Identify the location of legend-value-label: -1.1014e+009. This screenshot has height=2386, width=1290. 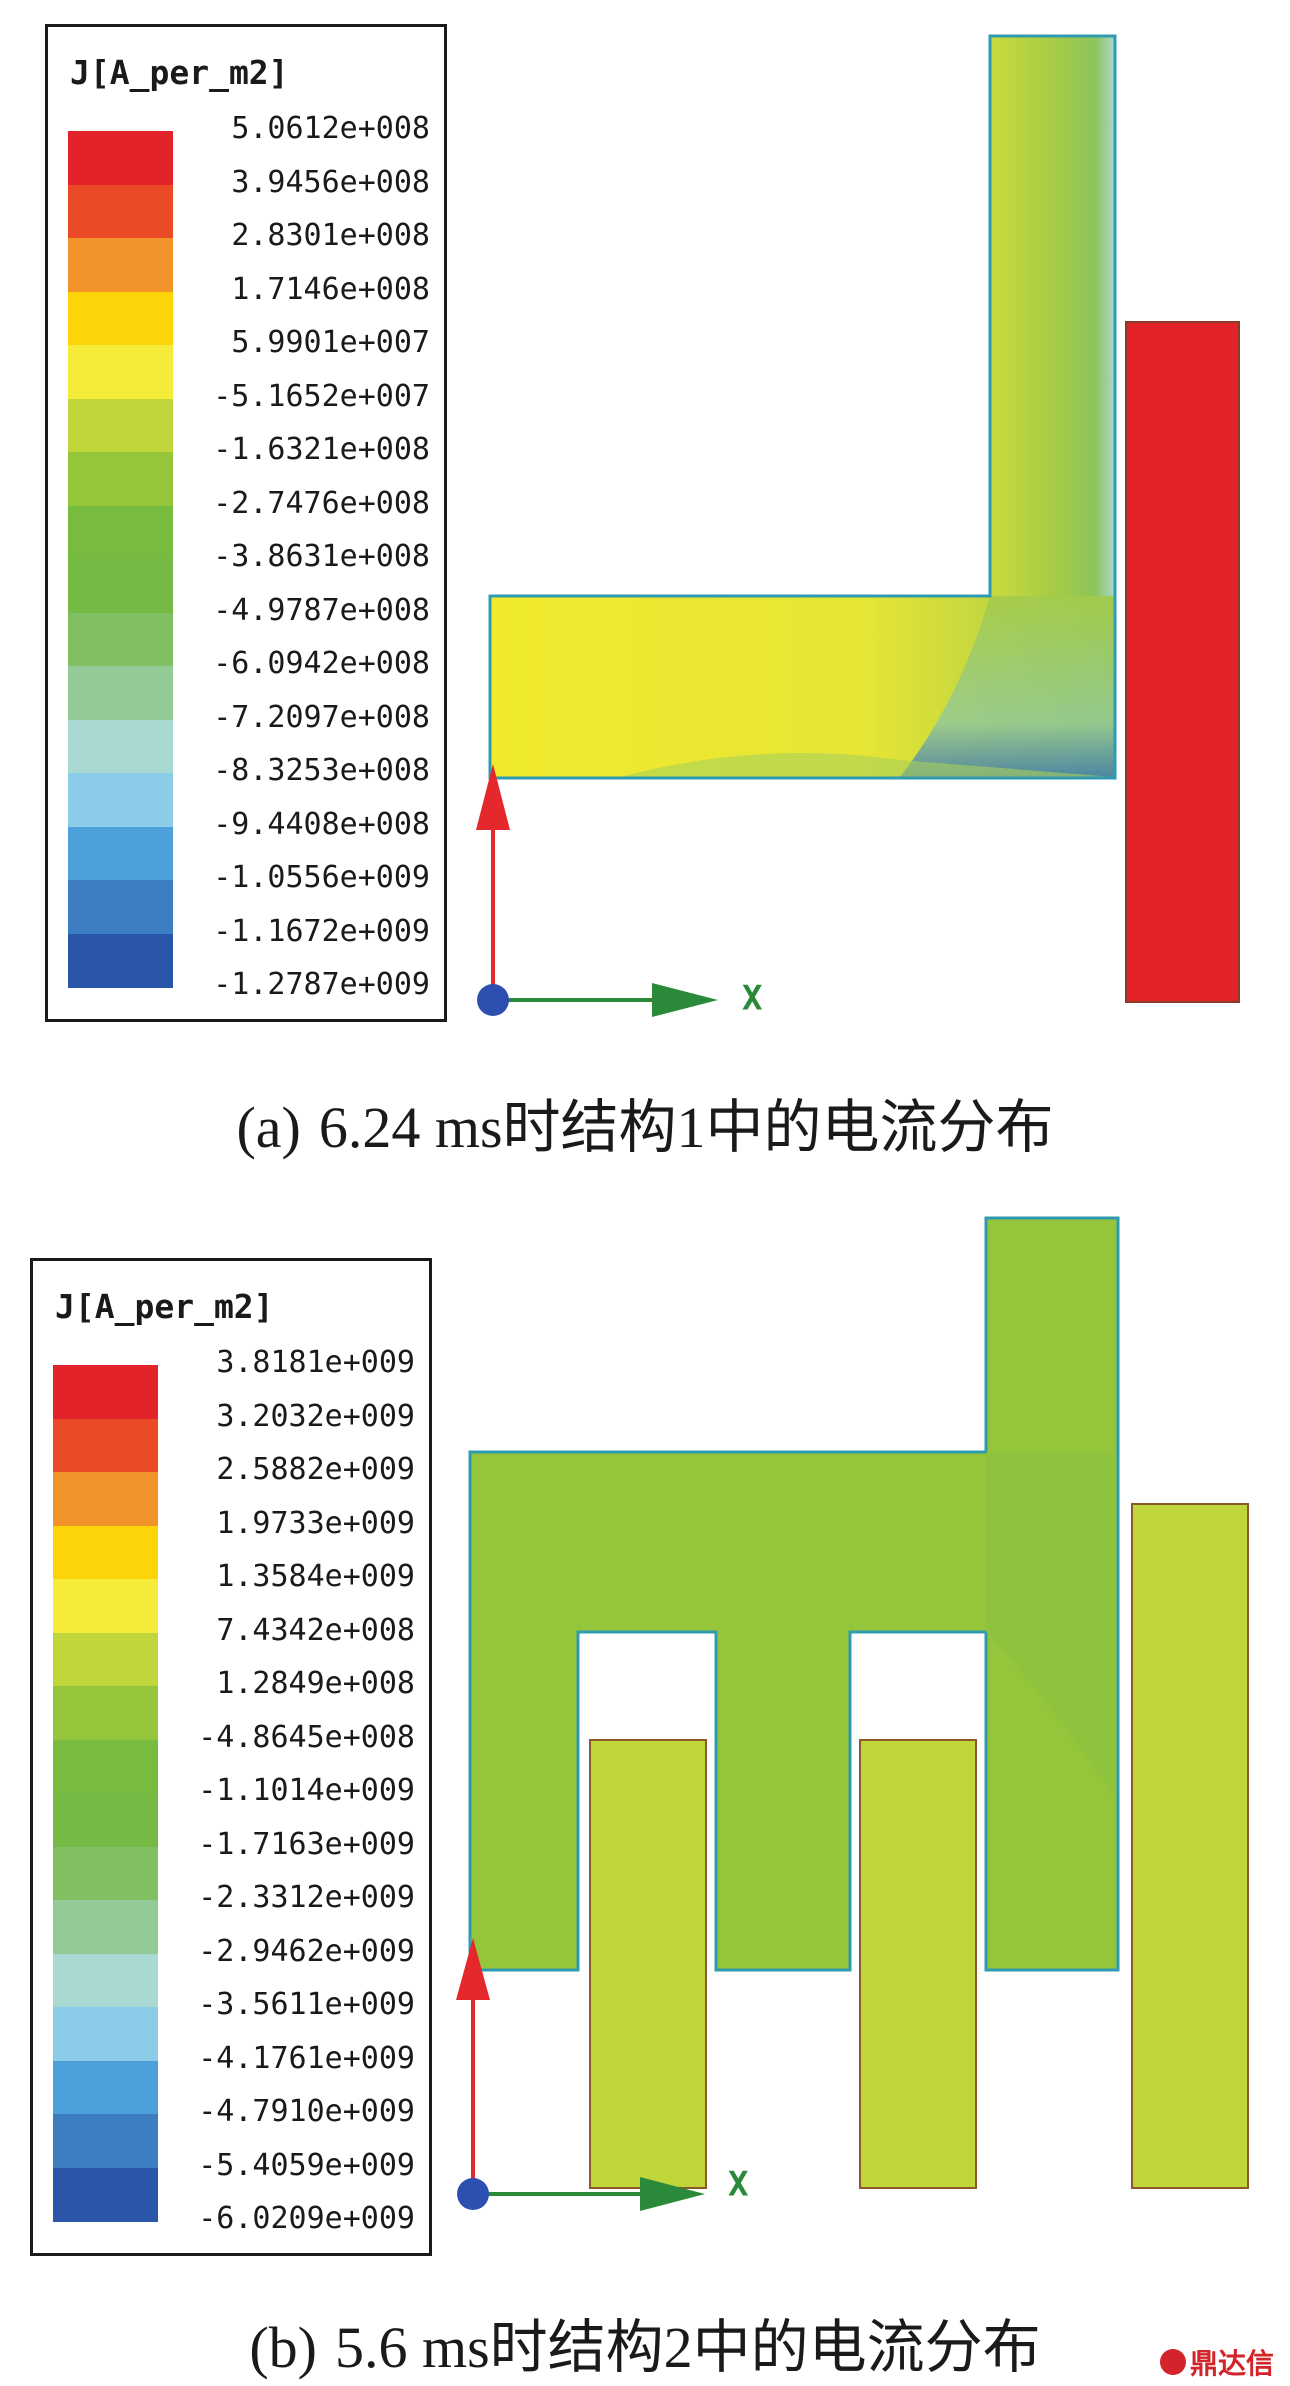
(306, 1790).